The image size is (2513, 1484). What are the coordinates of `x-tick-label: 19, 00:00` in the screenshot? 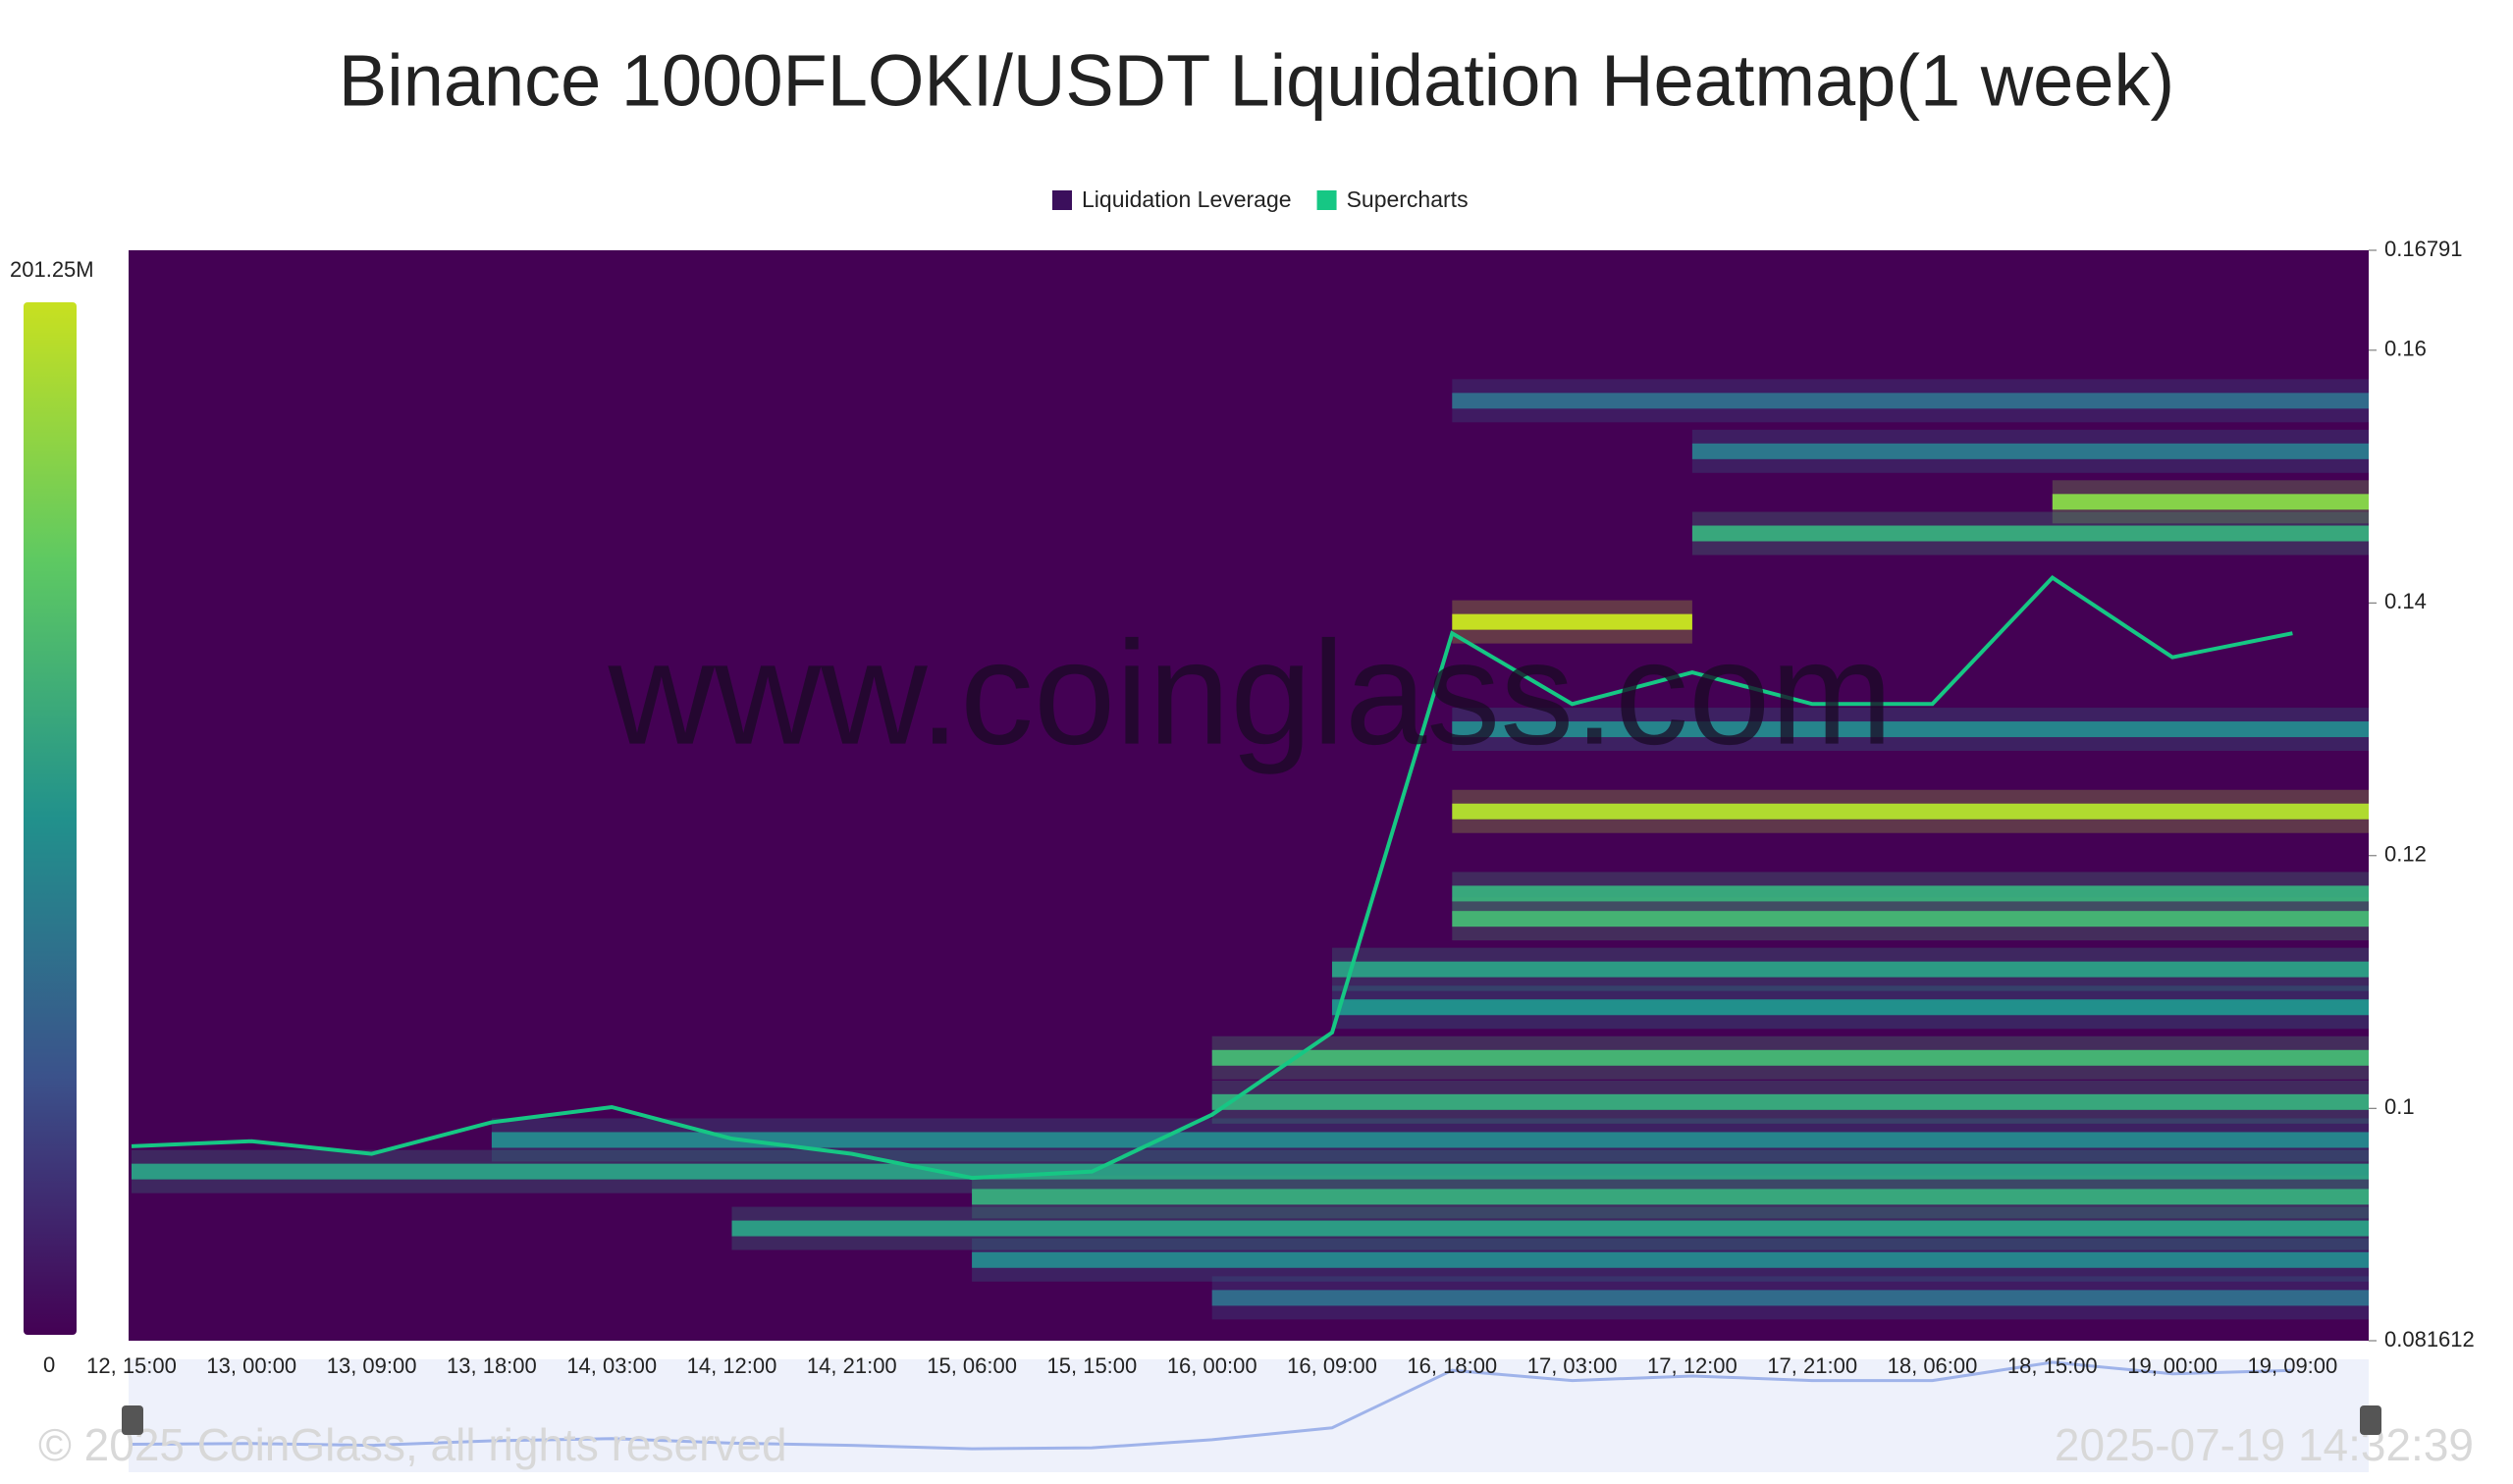 It's located at (2172, 1366).